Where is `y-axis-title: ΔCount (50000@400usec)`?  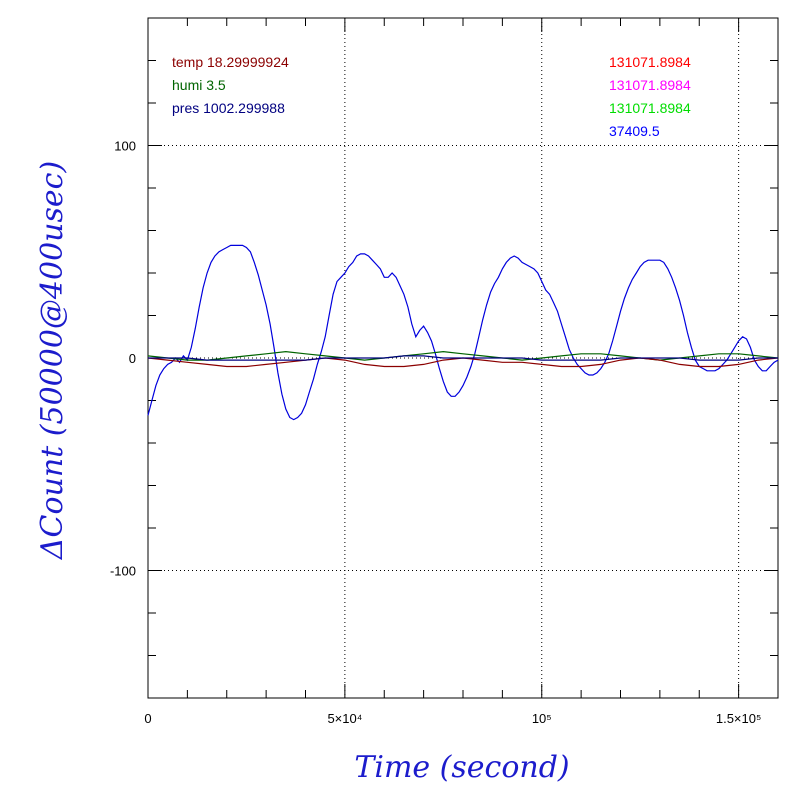
y-axis-title: ΔCount (50000@400usec) is located at coordinates (52, 360).